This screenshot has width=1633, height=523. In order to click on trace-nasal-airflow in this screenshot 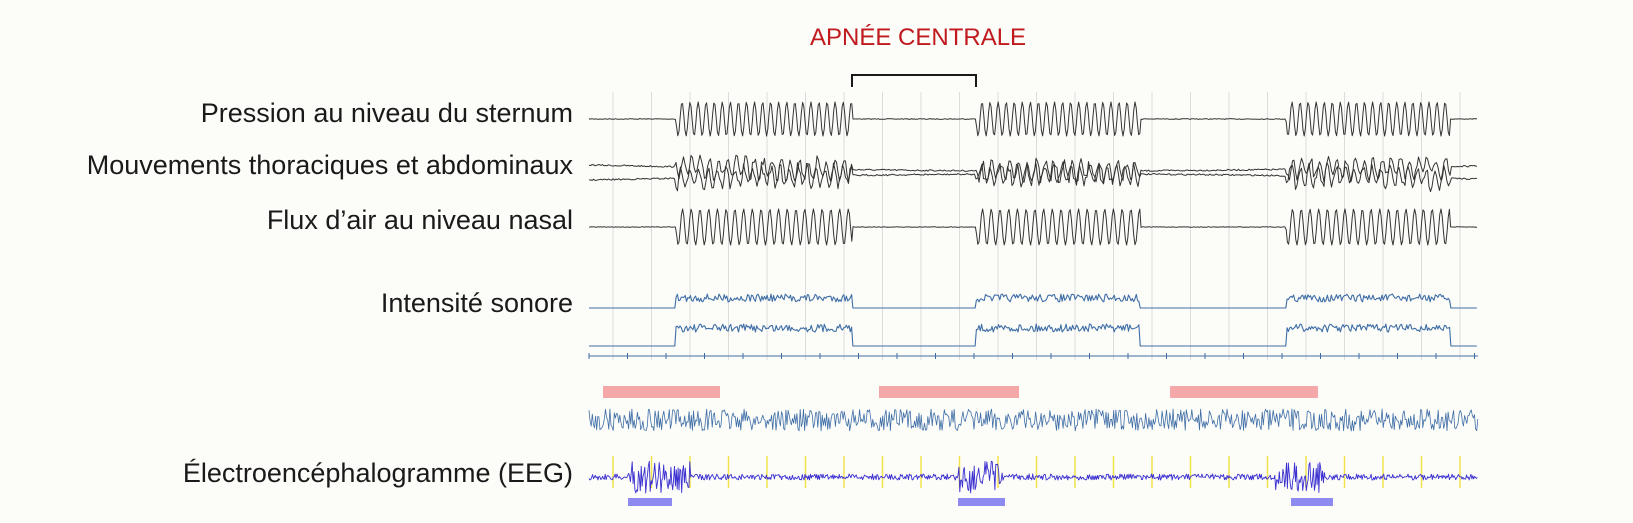, I will do `click(1033, 227)`.